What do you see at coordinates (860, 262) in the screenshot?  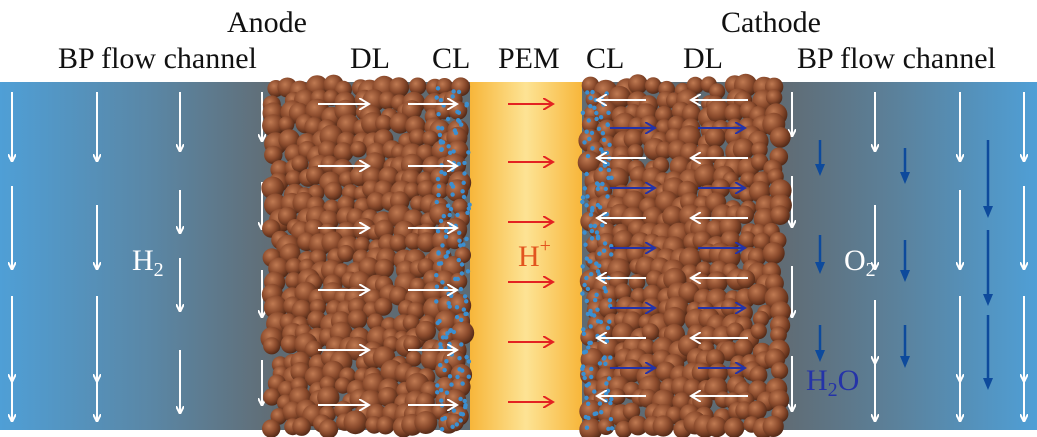 I see `oxygen-label: O2` at bounding box center [860, 262].